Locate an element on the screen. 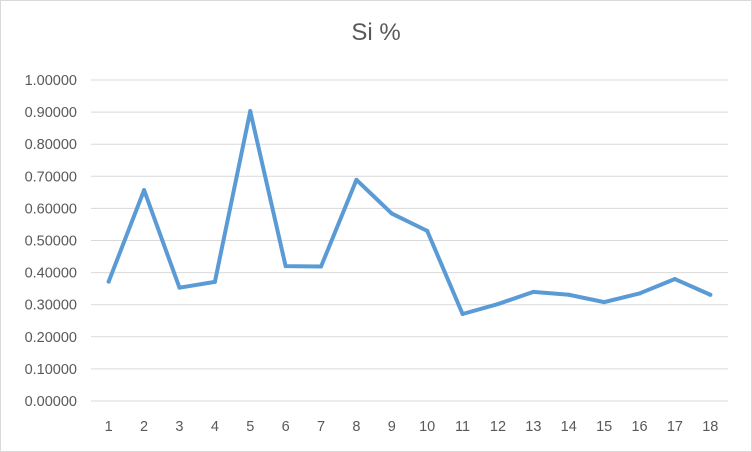  x-tick-label: 18 is located at coordinates (710, 427).